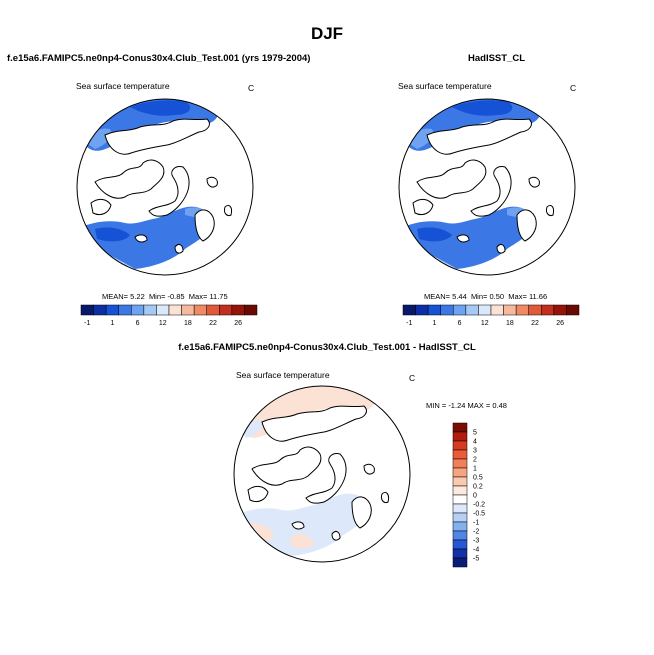  Describe the element at coordinates (457, 405) in the screenshot. I see `min-value: -1.24` at that location.